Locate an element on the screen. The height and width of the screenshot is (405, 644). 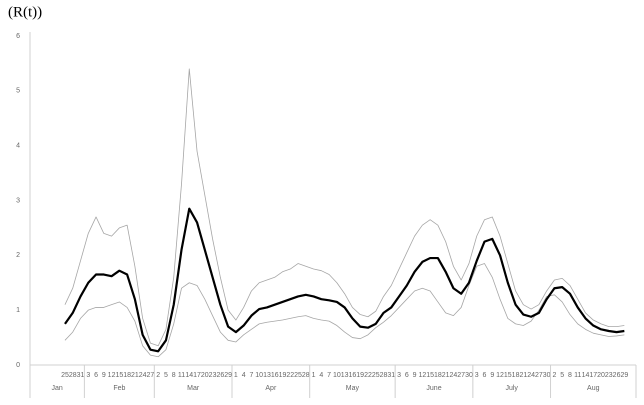
month-label: Mar is located at coordinates (193, 388).